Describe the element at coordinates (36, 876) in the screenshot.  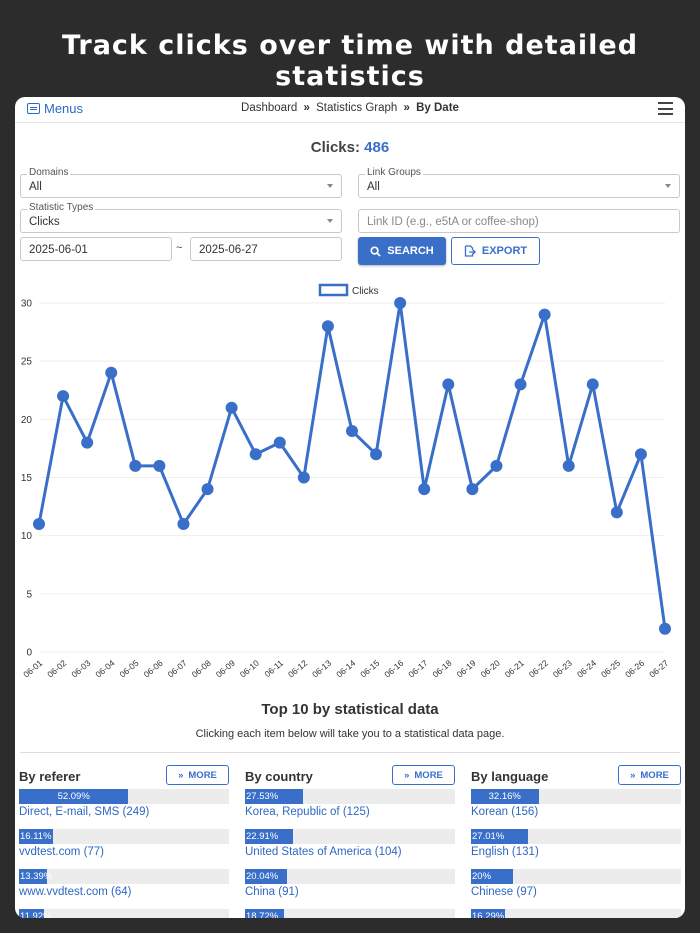
I see `percentage-label: 13.39%` at that location.